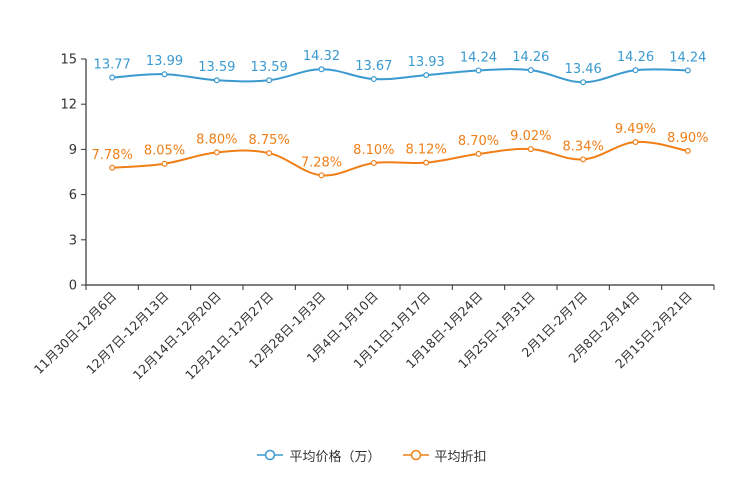  I want to click on series-line-price, so click(400, 76).